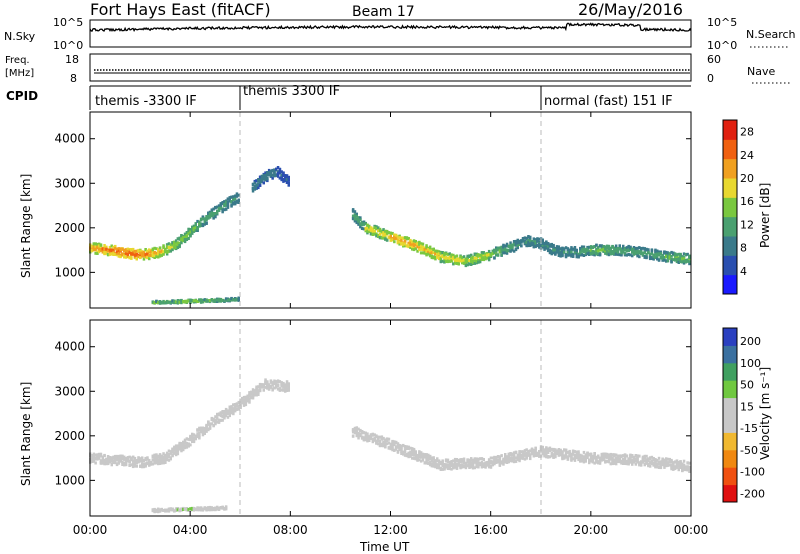 This screenshot has height=554, width=800. I want to click on colorbar-tick-label: -100, so click(752, 472).